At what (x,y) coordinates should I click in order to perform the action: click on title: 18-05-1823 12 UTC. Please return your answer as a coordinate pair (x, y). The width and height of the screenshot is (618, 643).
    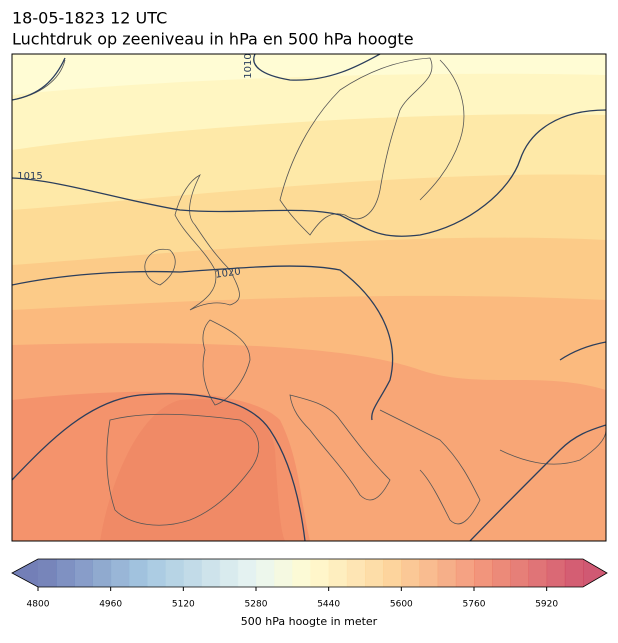
    Looking at the image, I should click on (89, 18).